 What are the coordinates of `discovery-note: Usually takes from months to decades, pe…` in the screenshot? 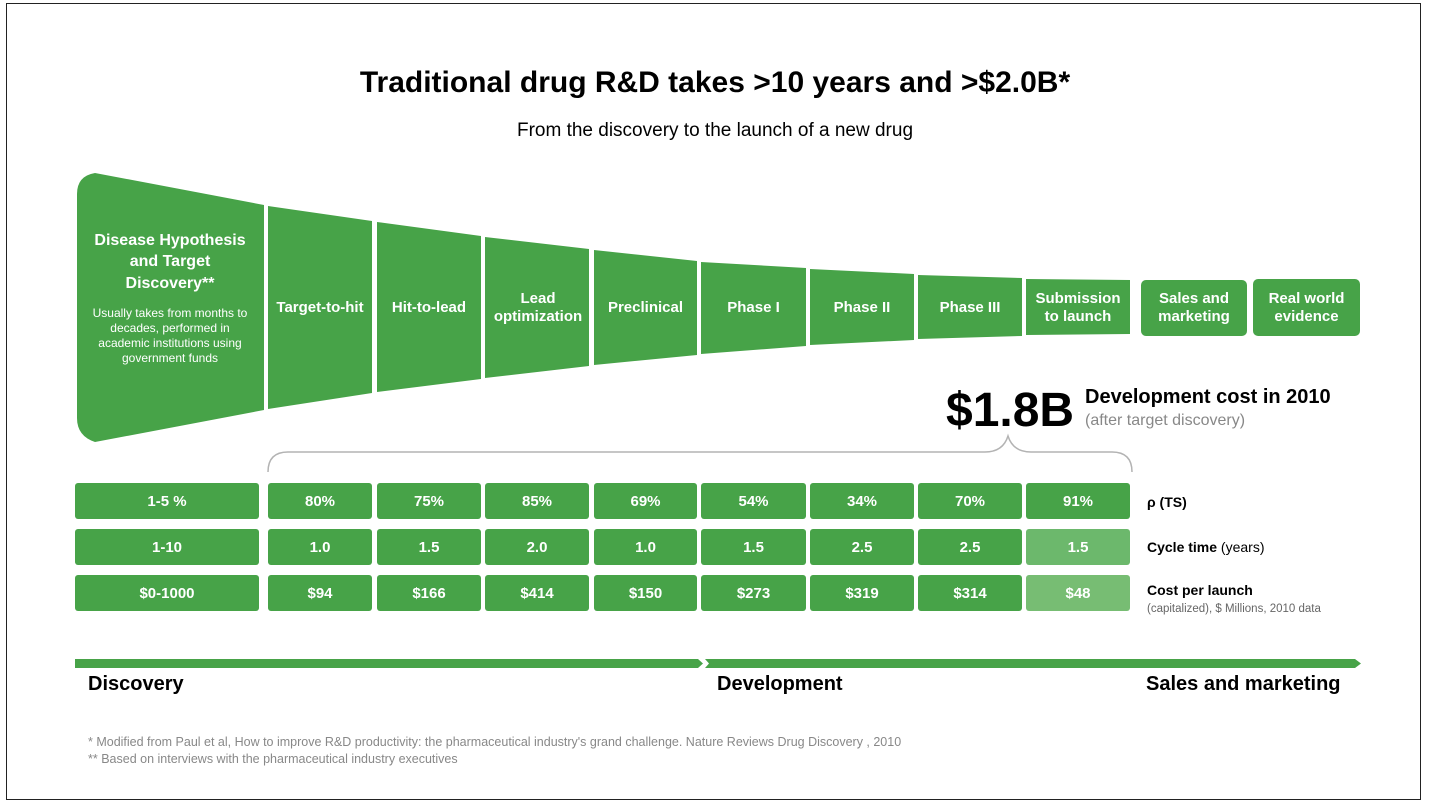 It's located at (170, 335).